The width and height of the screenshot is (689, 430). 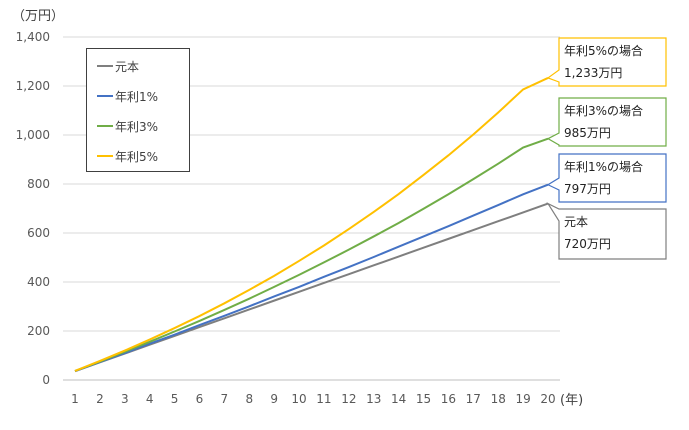 I want to click on chart-legend: 元本年利1% 年利3% 年利5%, so click(x=138, y=110).